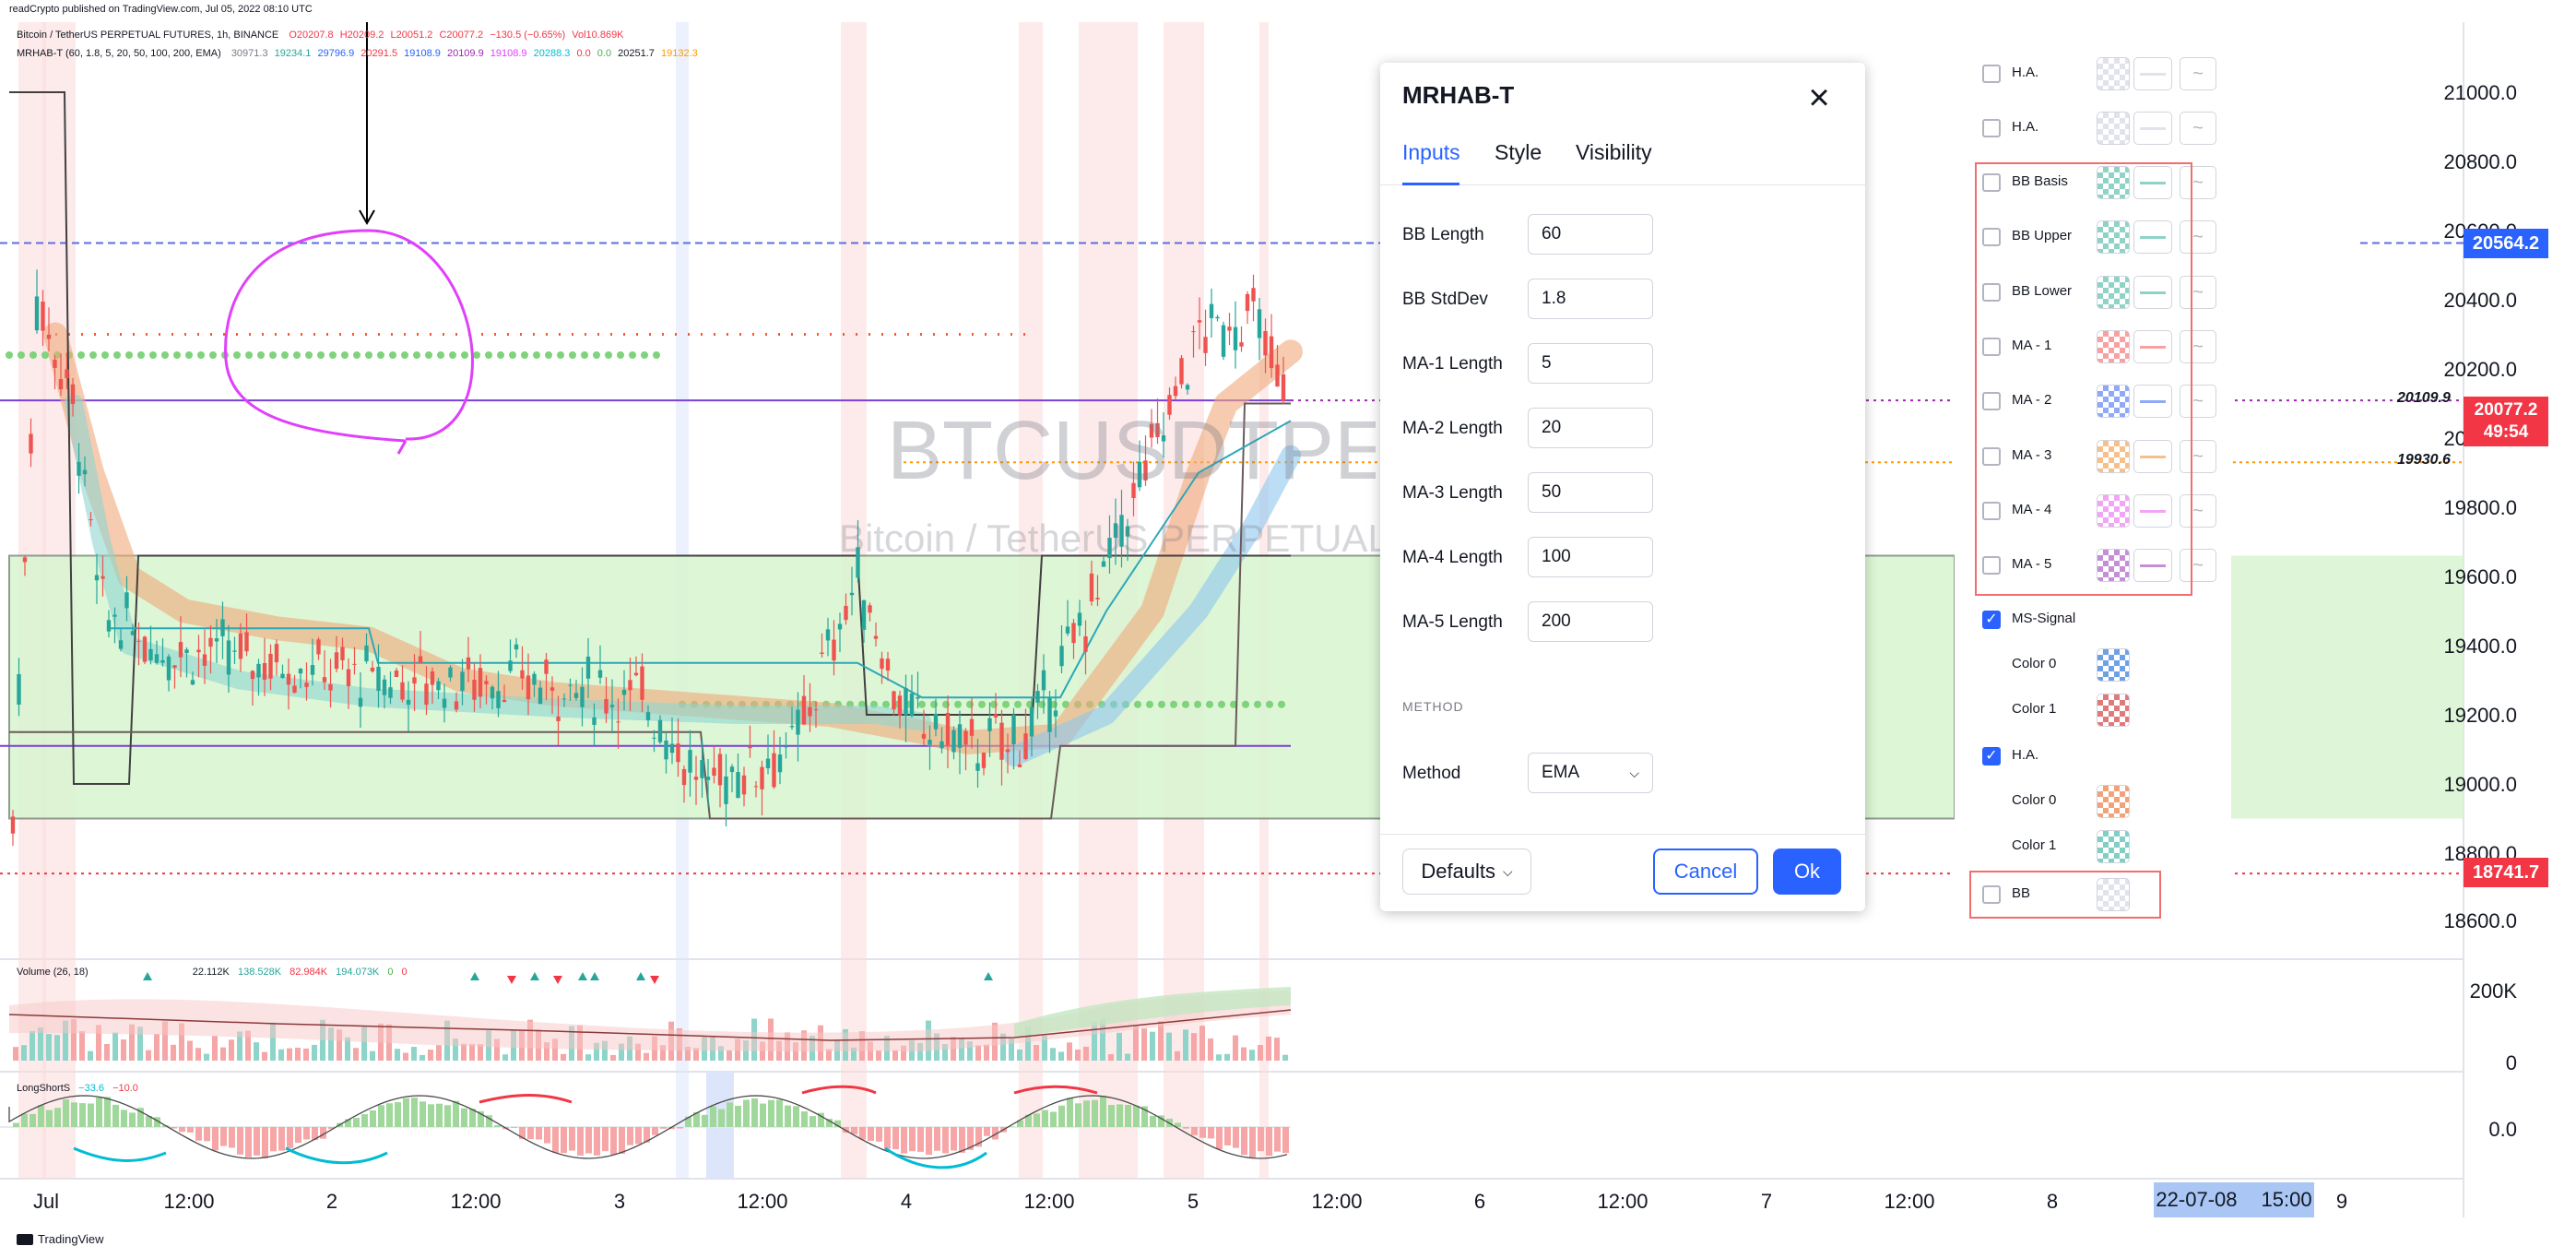 The width and height of the screenshot is (2576, 1258). What do you see at coordinates (77, 1088) in the screenshot?
I see `osc-legend: LongShortS −33.6 −10.0` at bounding box center [77, 1088].